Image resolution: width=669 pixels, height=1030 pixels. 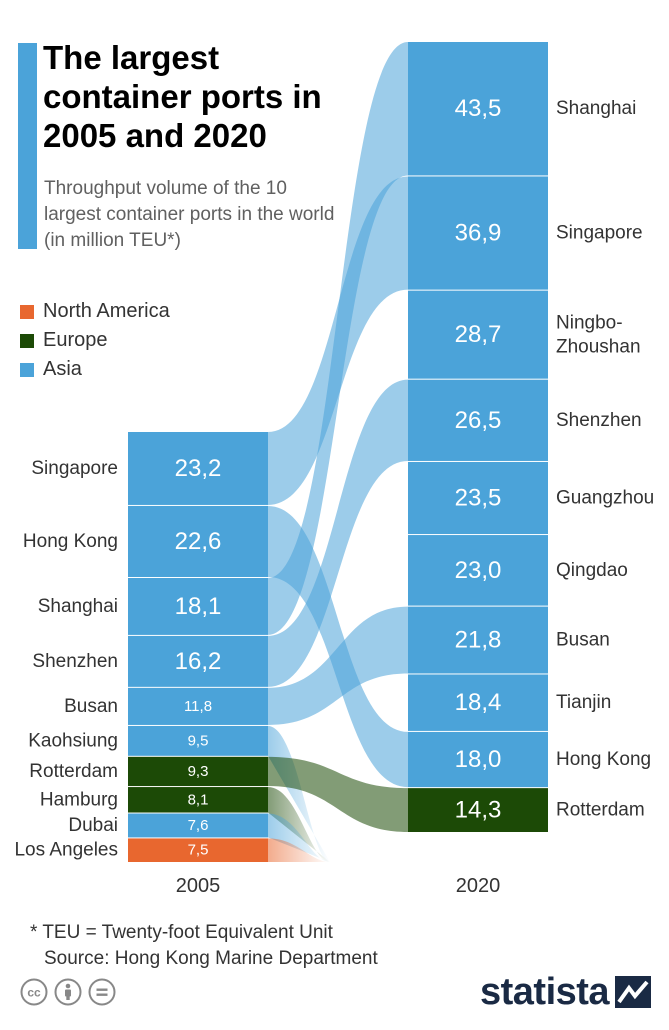 I want to click on flow-dubai-exit, so click(x=299, y=837).